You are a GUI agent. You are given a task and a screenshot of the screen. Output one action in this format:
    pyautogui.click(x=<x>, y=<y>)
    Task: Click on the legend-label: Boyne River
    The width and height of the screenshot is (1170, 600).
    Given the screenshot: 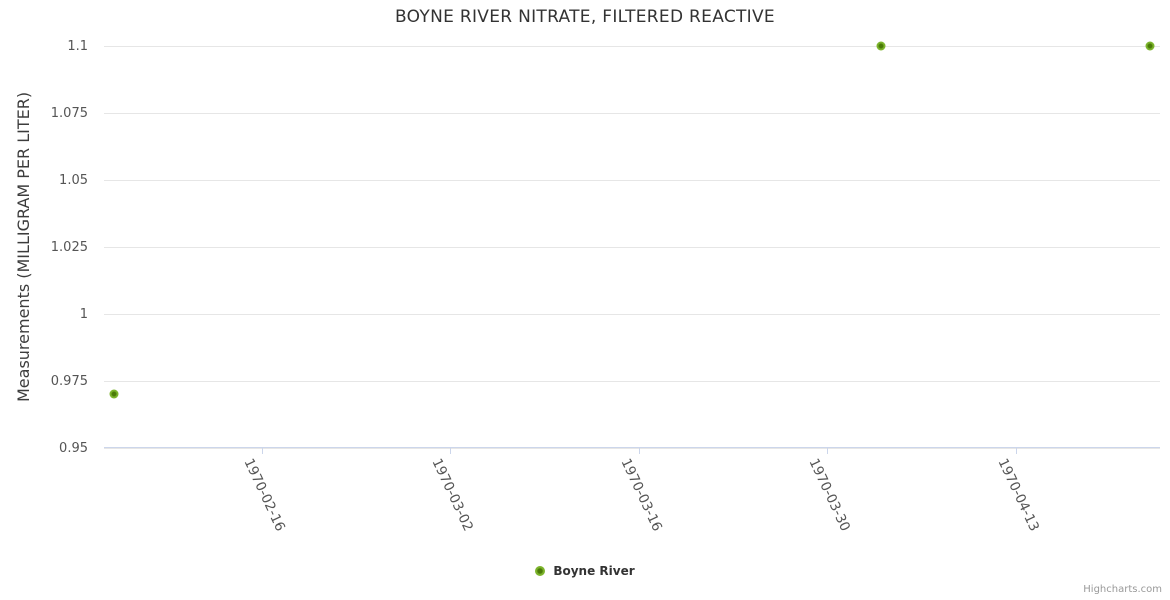 What is the action you would take?
    pyautogui.click(x=594, y=571)
    